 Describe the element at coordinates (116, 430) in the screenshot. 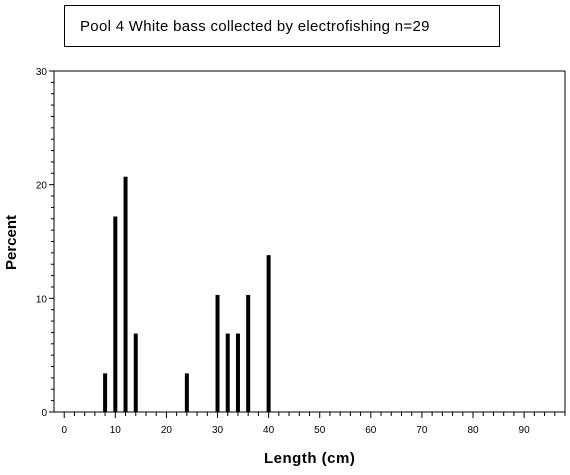

I see `x-tick-label: 10` at that location.